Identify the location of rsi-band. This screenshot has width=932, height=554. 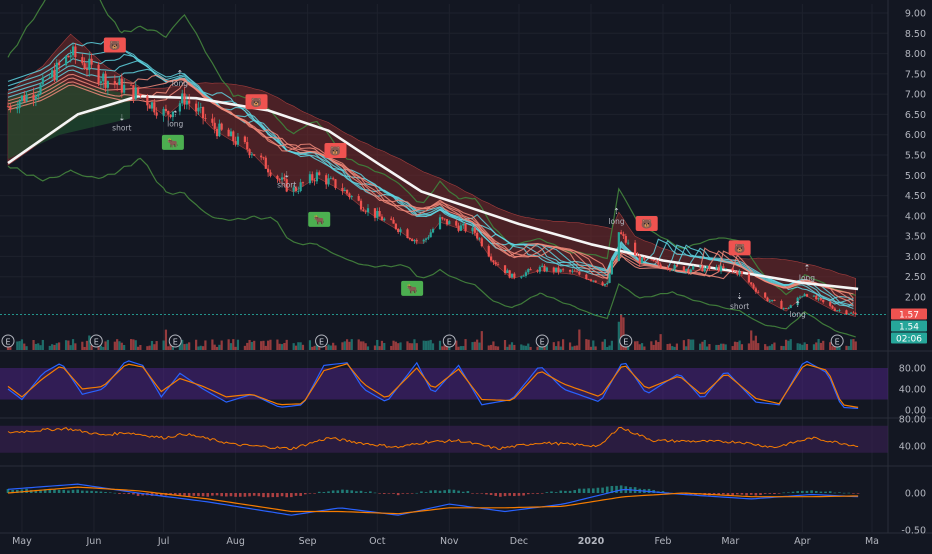
(444, 439).